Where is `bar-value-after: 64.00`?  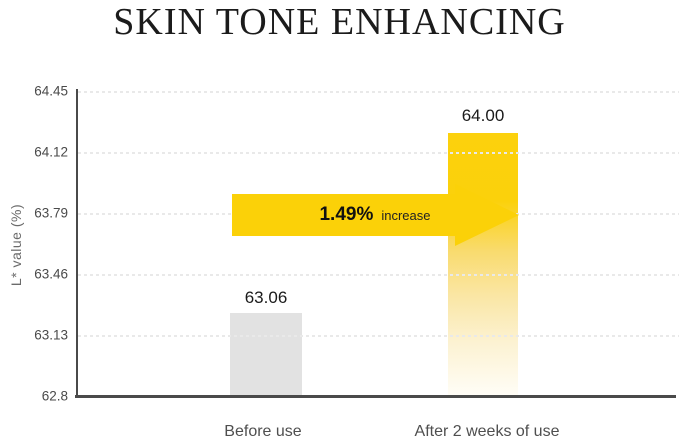
bar-value-after: 64.00 is located at coordinates (483, 115).